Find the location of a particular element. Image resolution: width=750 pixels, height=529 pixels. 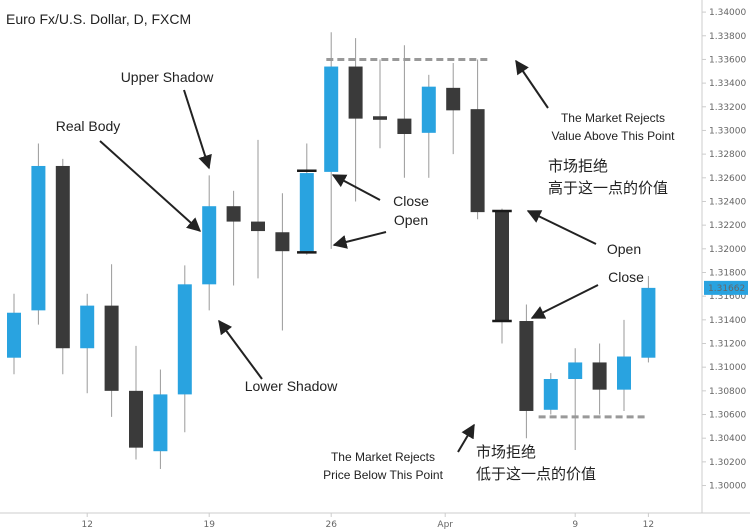

x-tick-label: Apr is located at coordinates (445, 524).